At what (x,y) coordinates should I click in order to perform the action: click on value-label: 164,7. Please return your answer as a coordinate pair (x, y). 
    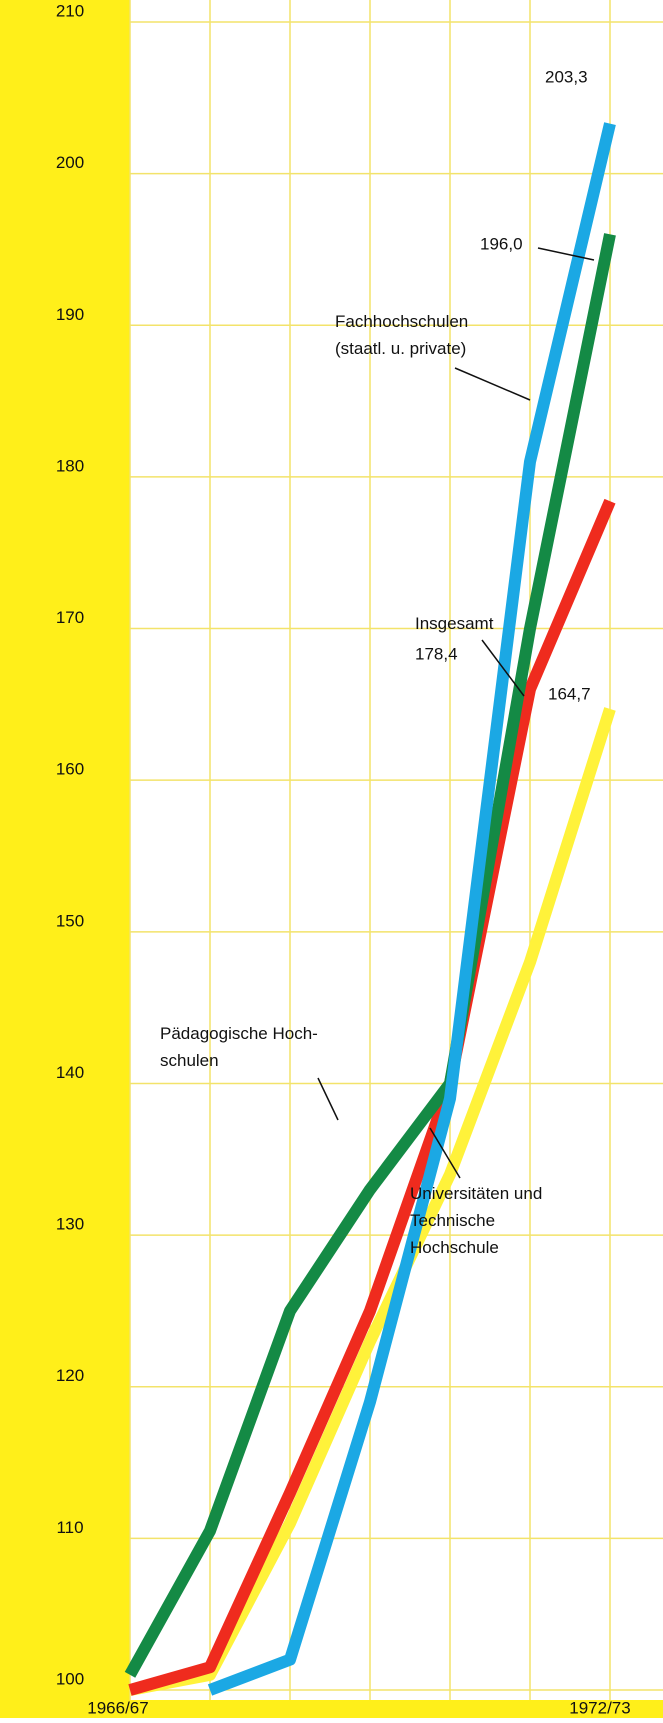
    Looking at the image, I should click on (569, 693).